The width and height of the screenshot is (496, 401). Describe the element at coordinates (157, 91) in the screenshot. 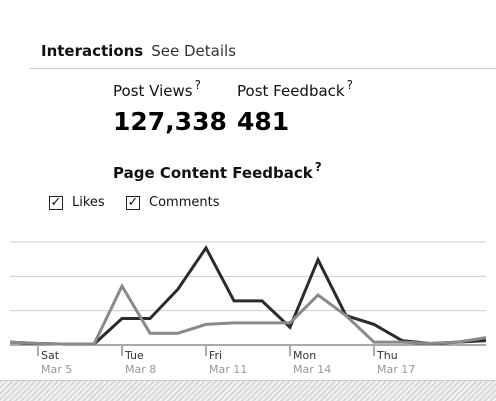

I see `post-views-label: Post Views?` at that location.